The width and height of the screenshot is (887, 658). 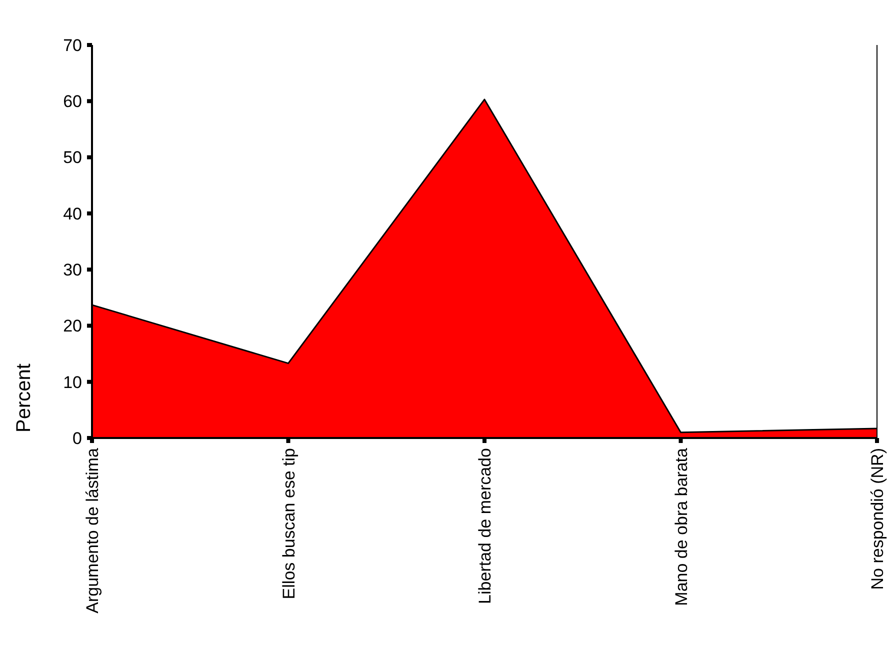 I want to click on x-tick-label: Argumento de lástima, so click(x=92, y=530).